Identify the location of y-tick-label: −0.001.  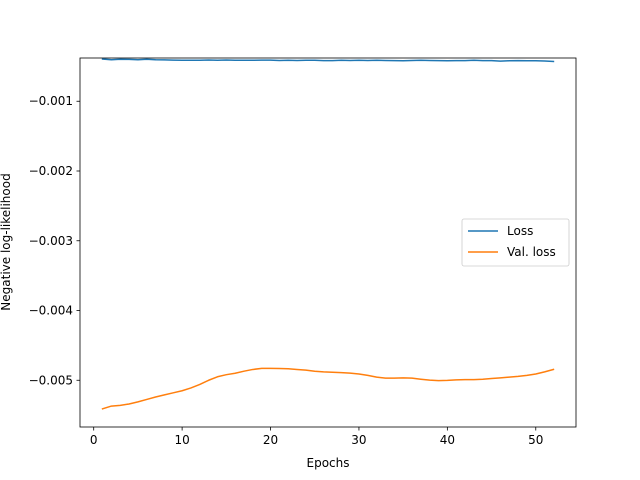
(51, 101).